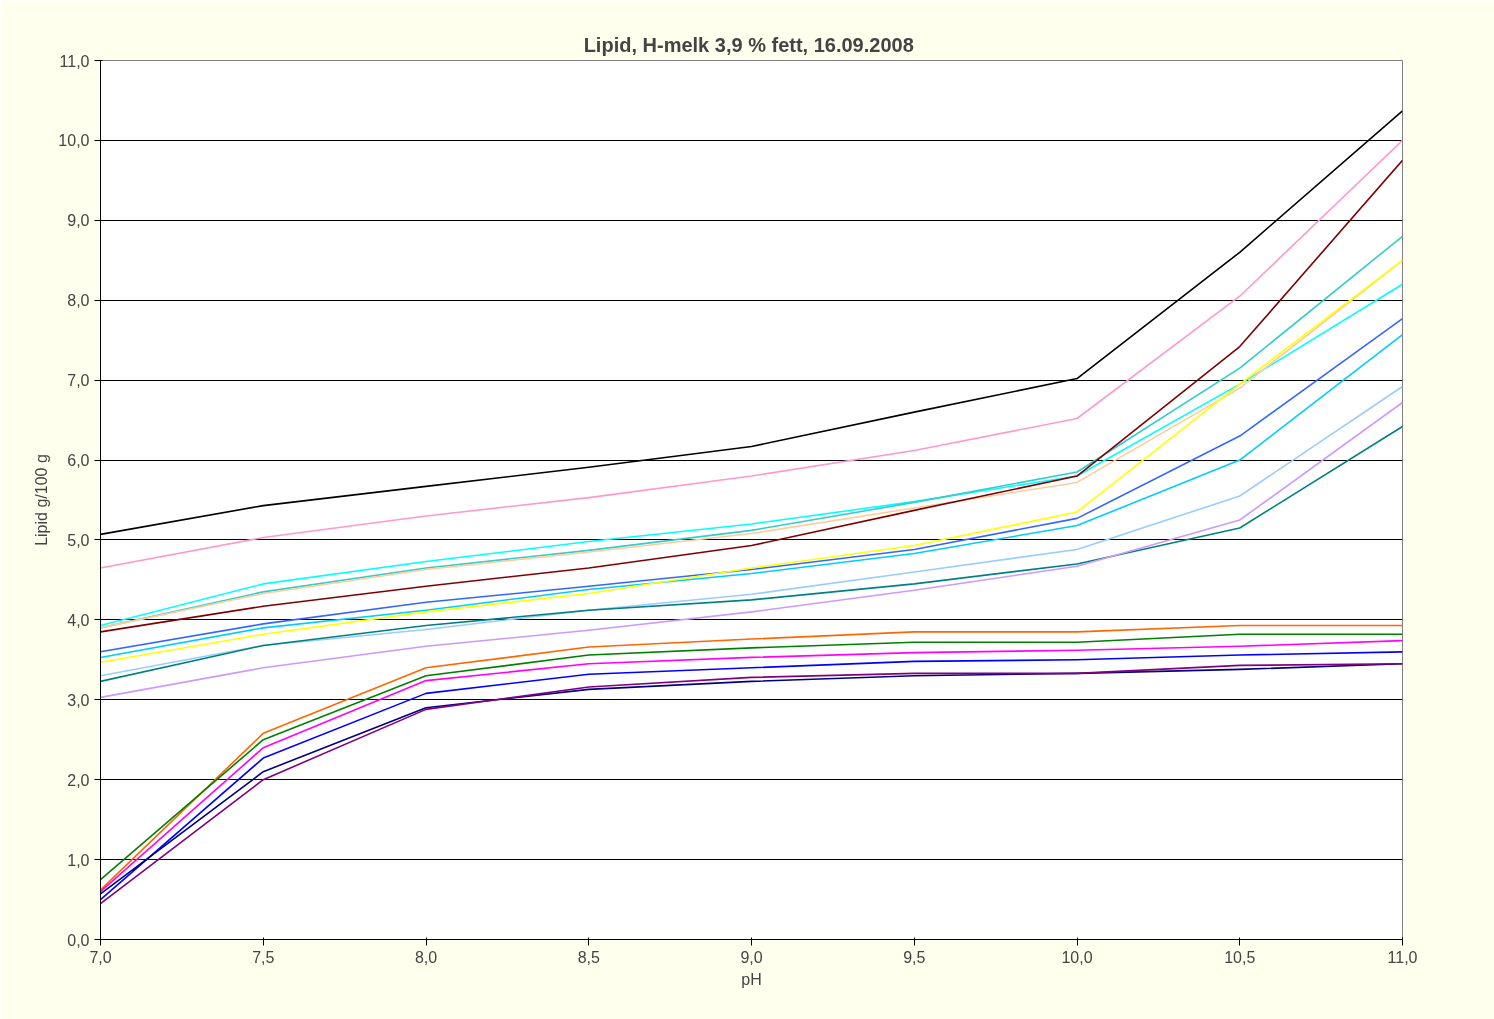 Image resolution: width=1494 pixels, height=1019 pixels. What do you see at coordinates (74, 141) in the screenshot?
I see `y-tick-label: 10,0` at bounding box center [74, 141].